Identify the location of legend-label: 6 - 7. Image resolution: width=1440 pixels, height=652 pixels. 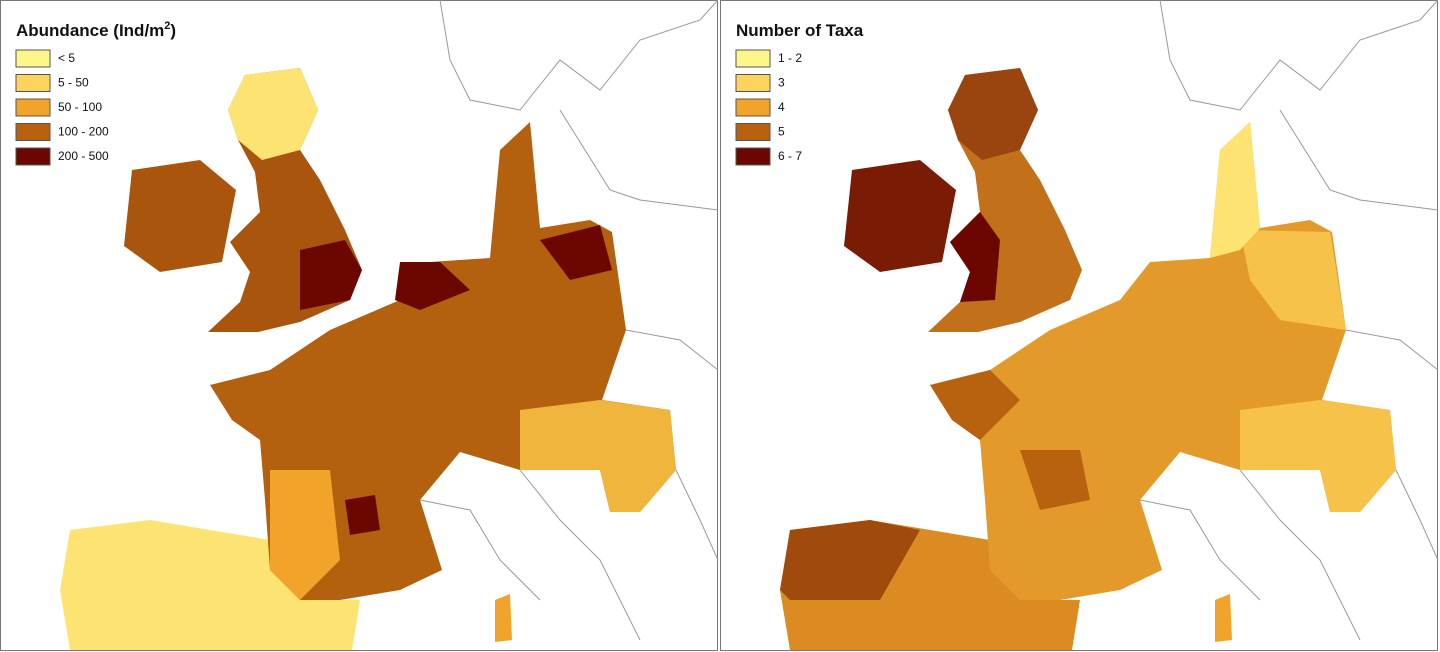
(790, 156).